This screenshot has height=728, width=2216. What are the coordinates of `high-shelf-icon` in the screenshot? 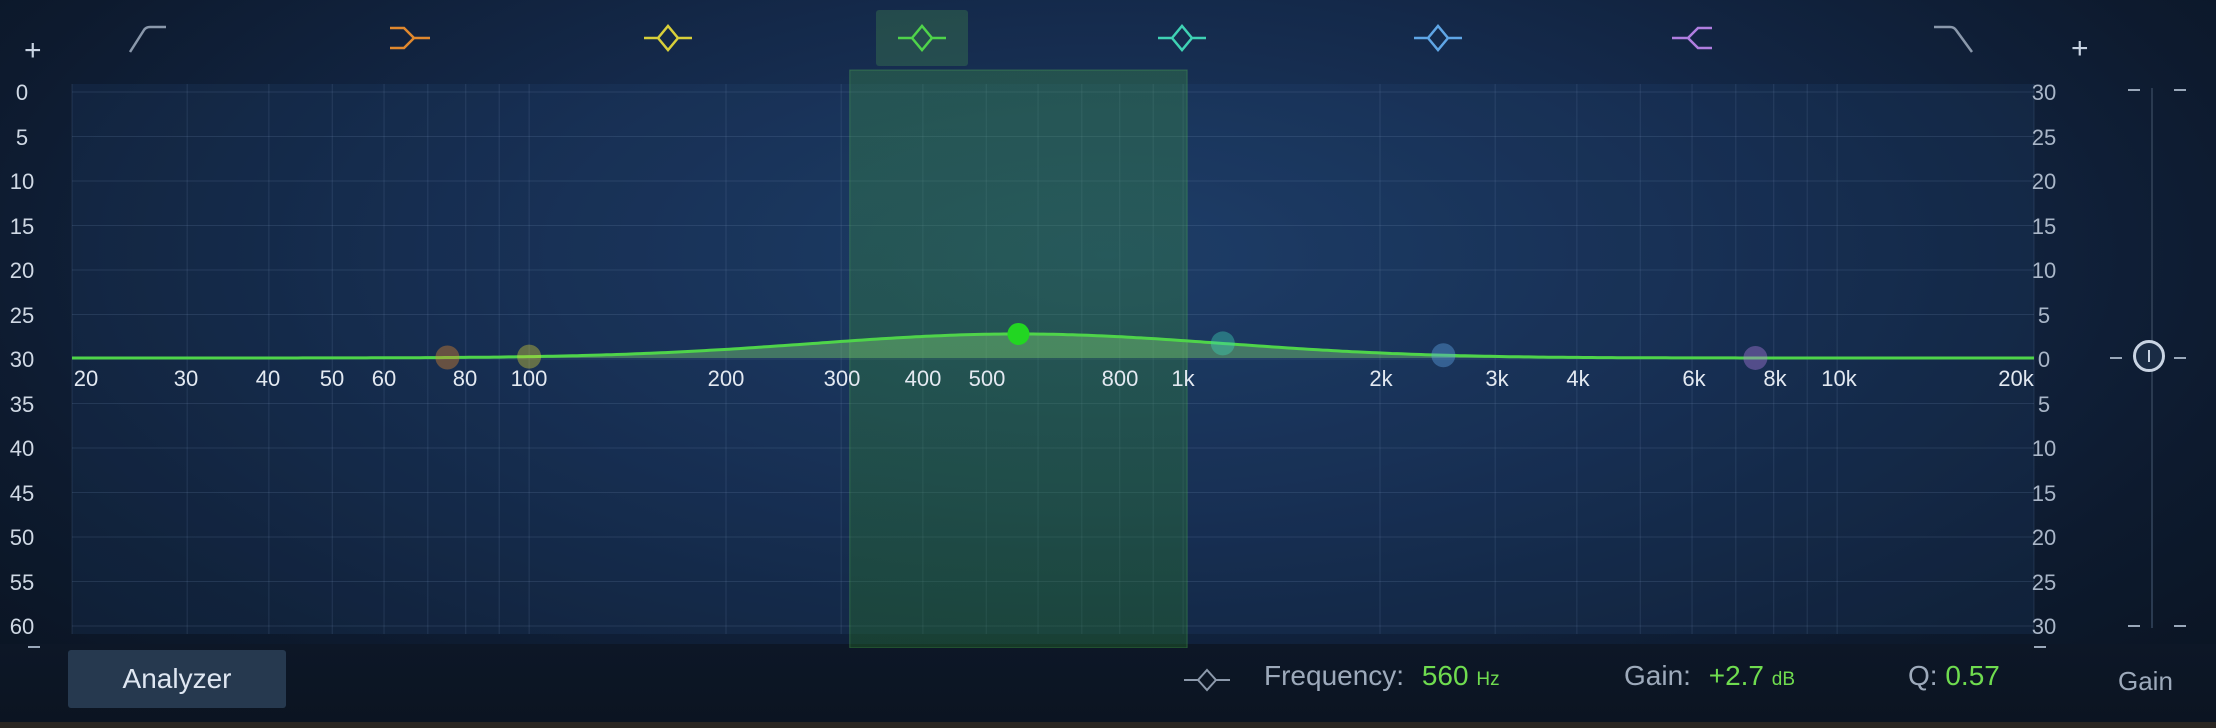 It's located at (1692, 38).